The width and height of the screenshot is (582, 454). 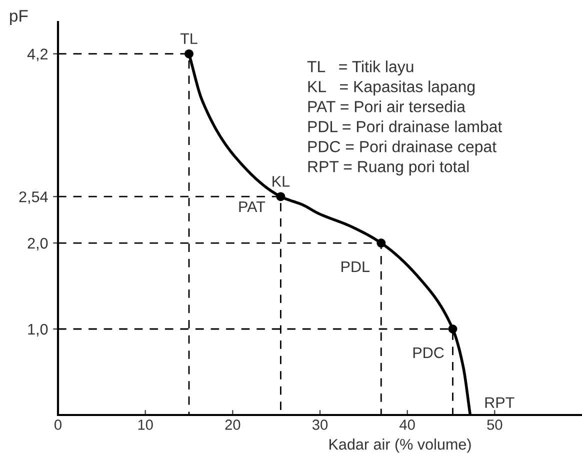 I want to click on y-tick-label: 1,0, so click(x=38, y=330).